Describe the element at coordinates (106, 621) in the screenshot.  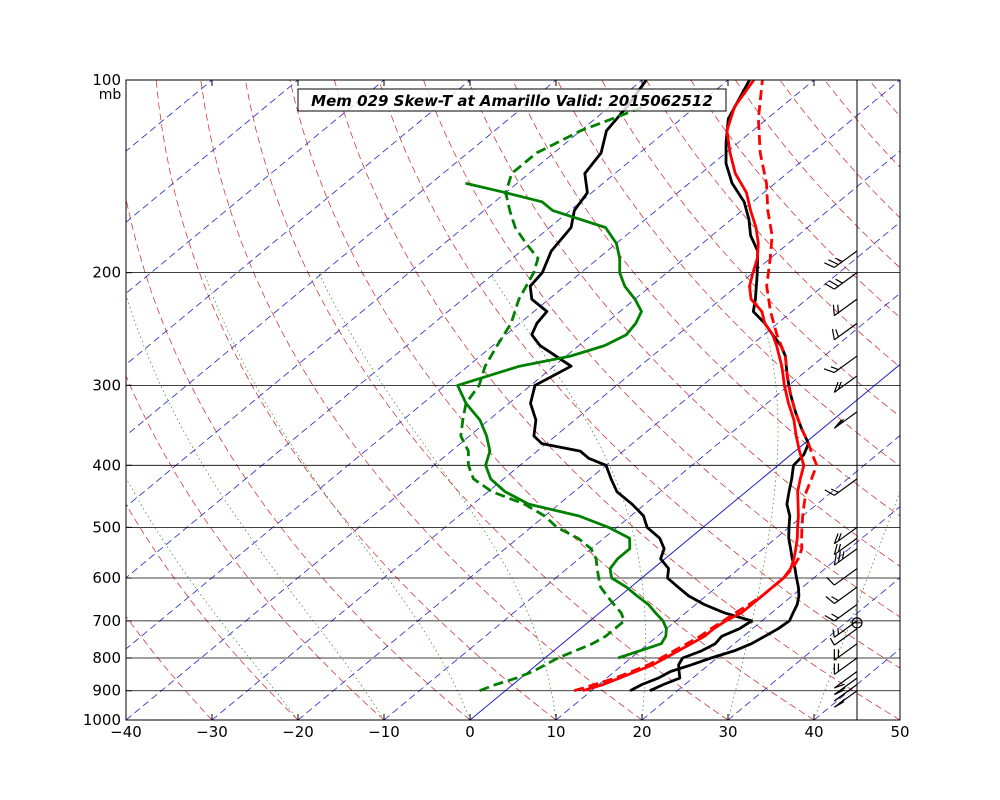
I see `y-tick-label: 700` at that location.